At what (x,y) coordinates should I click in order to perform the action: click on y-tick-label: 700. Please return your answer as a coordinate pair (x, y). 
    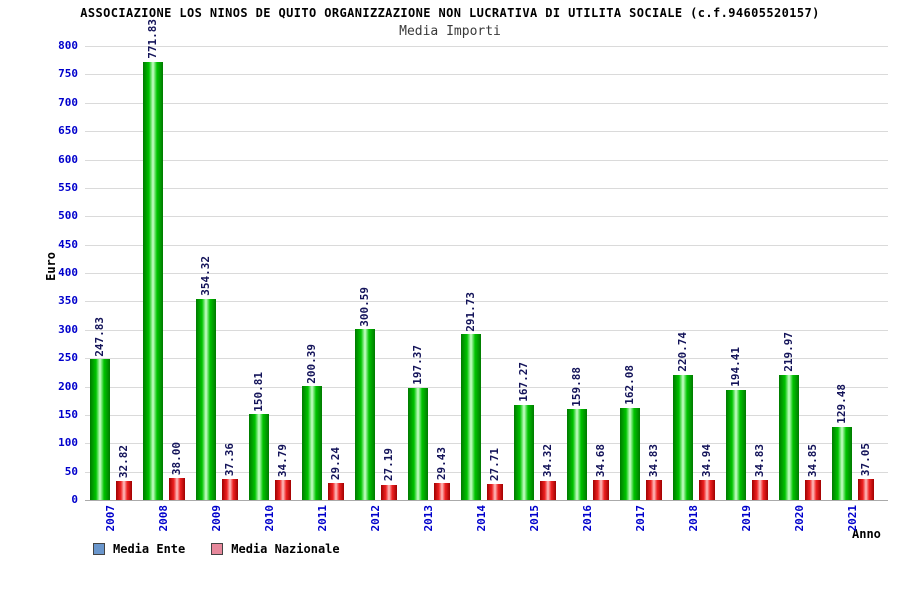
    Looking at the image, I should click on (68, 102).